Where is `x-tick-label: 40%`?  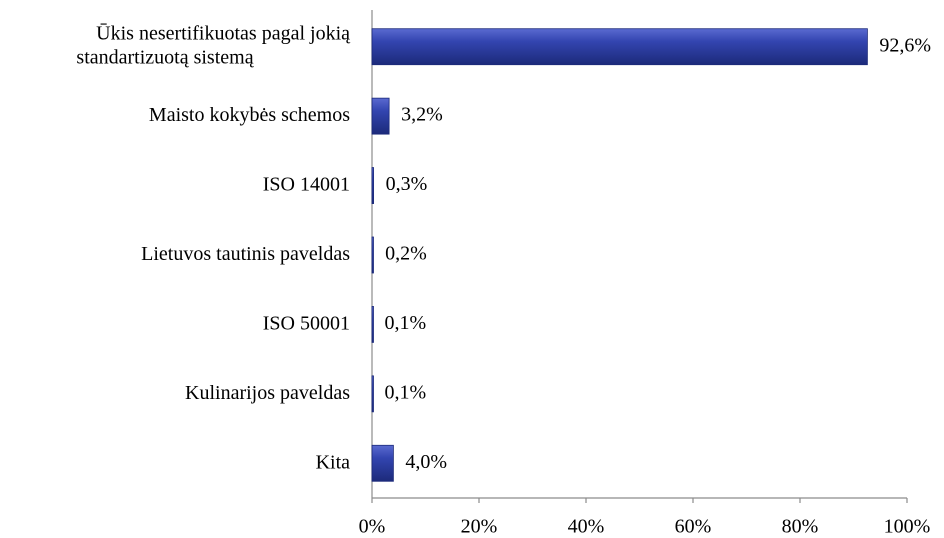 x-tick-label: 40% is located at coordinates (586, 527).